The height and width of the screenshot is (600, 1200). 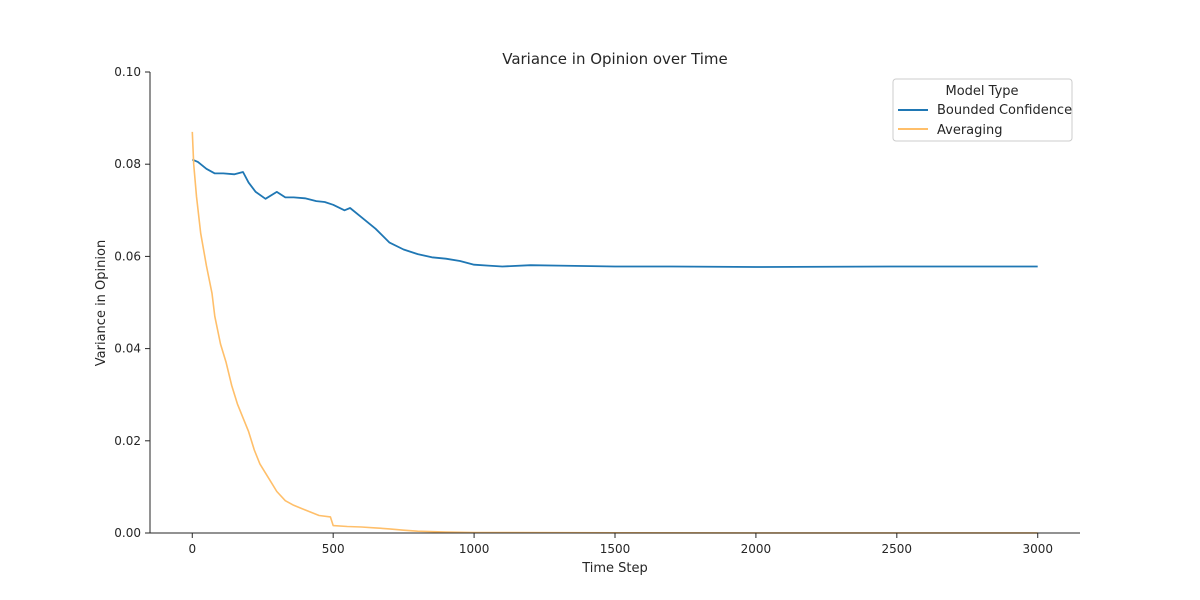 I want to click on x-tick-label: 2500, so click(x=897, y=549).